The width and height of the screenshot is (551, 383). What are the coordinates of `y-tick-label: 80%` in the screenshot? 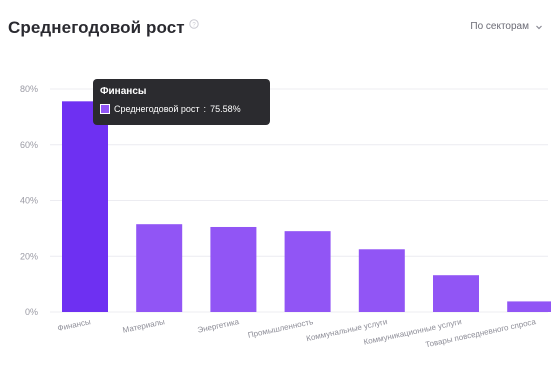 It's located at (29, 89).